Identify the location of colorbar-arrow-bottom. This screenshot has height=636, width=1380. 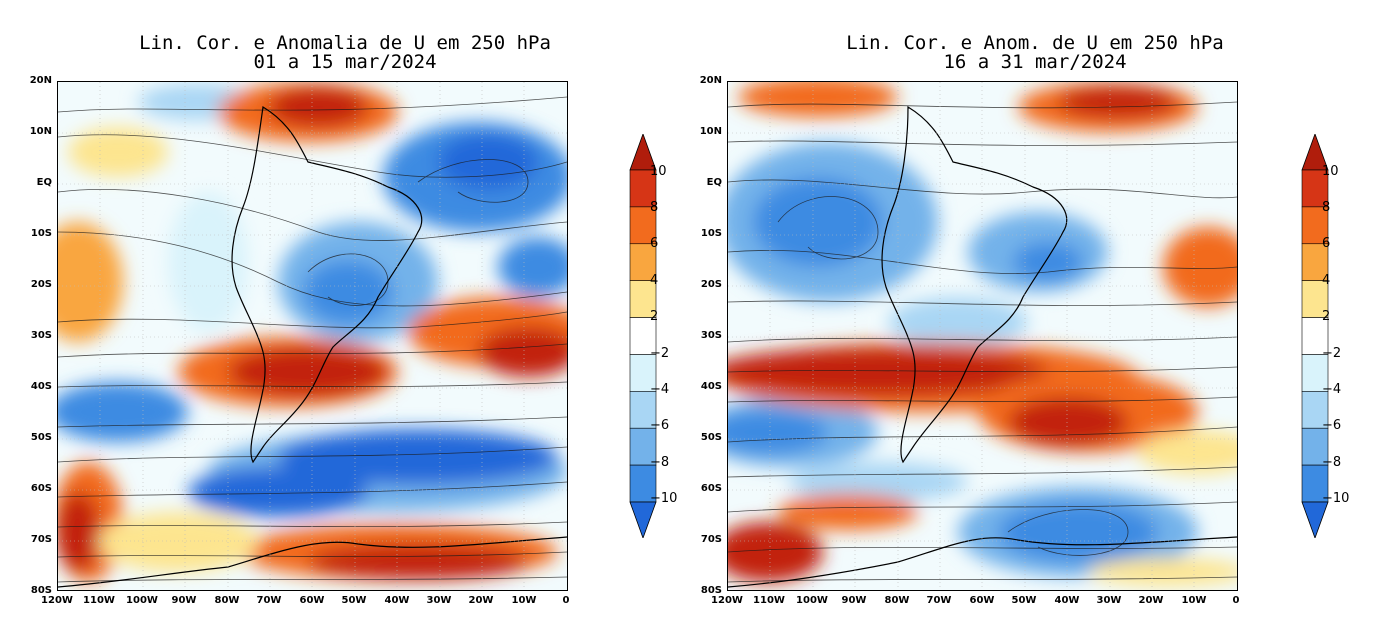
(1315, 520).